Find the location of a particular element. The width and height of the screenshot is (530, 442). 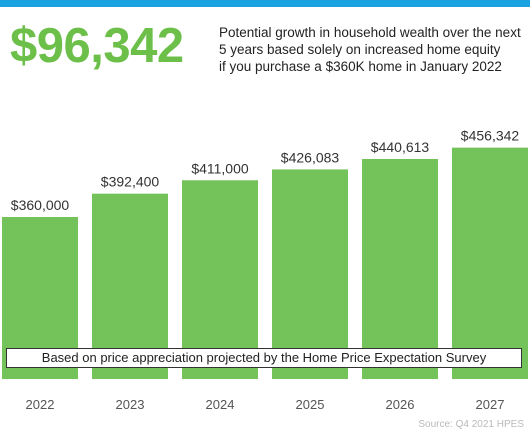

data-label-2025: $426,083 is located at coordinates (310, 157).